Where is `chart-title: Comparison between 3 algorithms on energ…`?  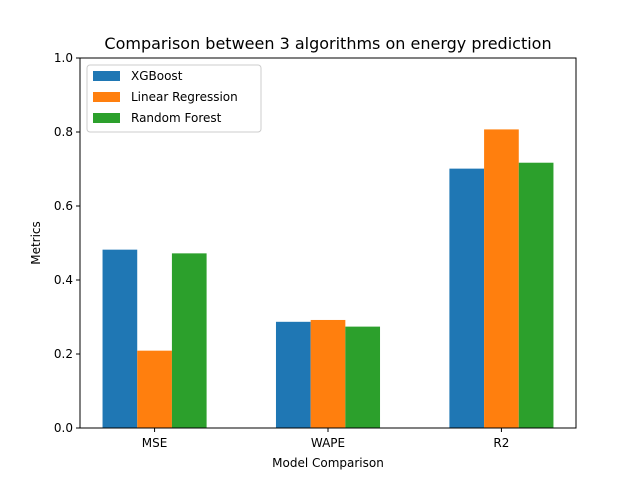
chart-title: Comparison between 3 algorithms on energ… is located at coordinates (327, 43).